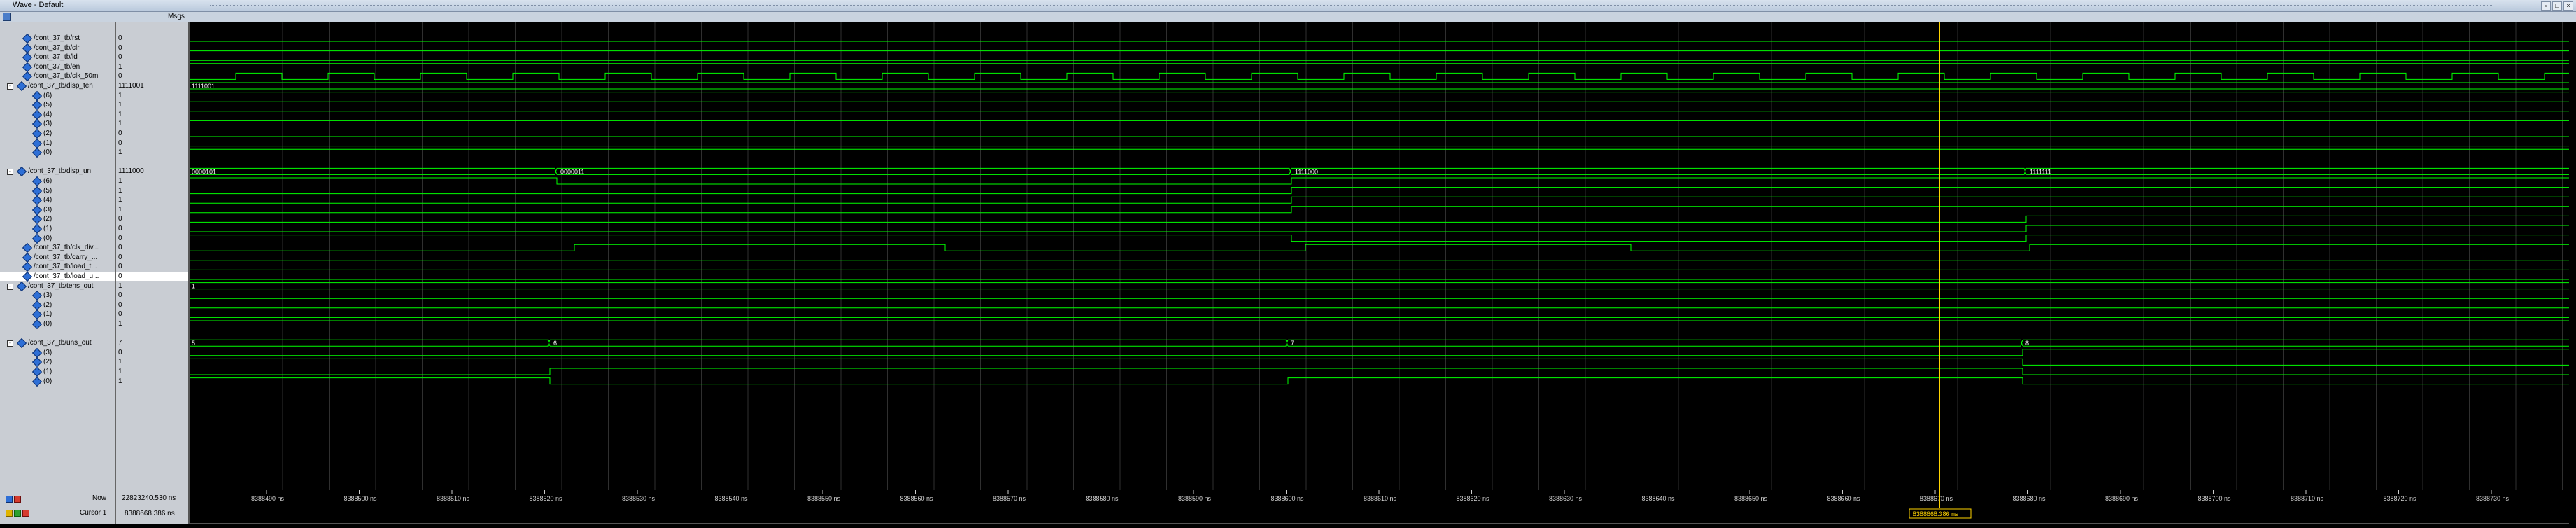 This screenshot has width=2576, height=528. I want to click on signal-row: /cont_37_tb/clk_50m, so click(57, 76).